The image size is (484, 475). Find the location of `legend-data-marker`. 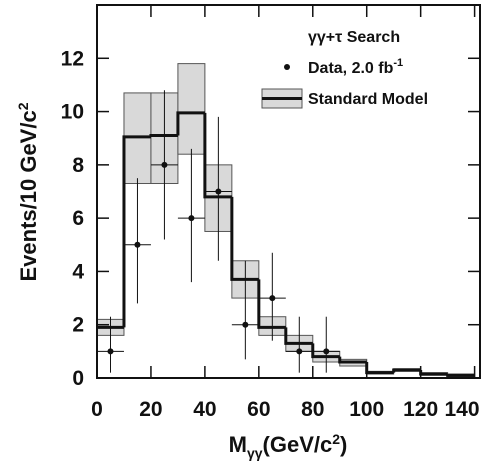

legend-data-marker is located at coordinates (287, 67).